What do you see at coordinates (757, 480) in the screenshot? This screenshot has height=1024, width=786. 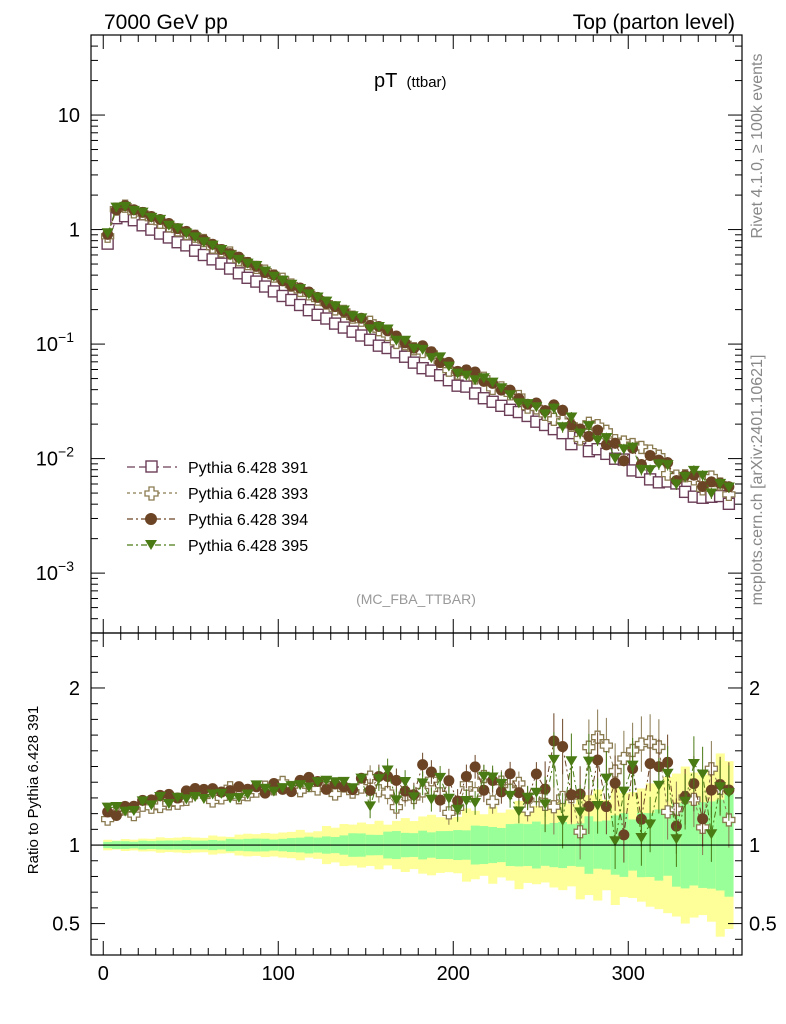 I see `mcplots-credit-label: mcplots.cern.ch [arXiv:2401.10621]` at bounding box center [757, 480].